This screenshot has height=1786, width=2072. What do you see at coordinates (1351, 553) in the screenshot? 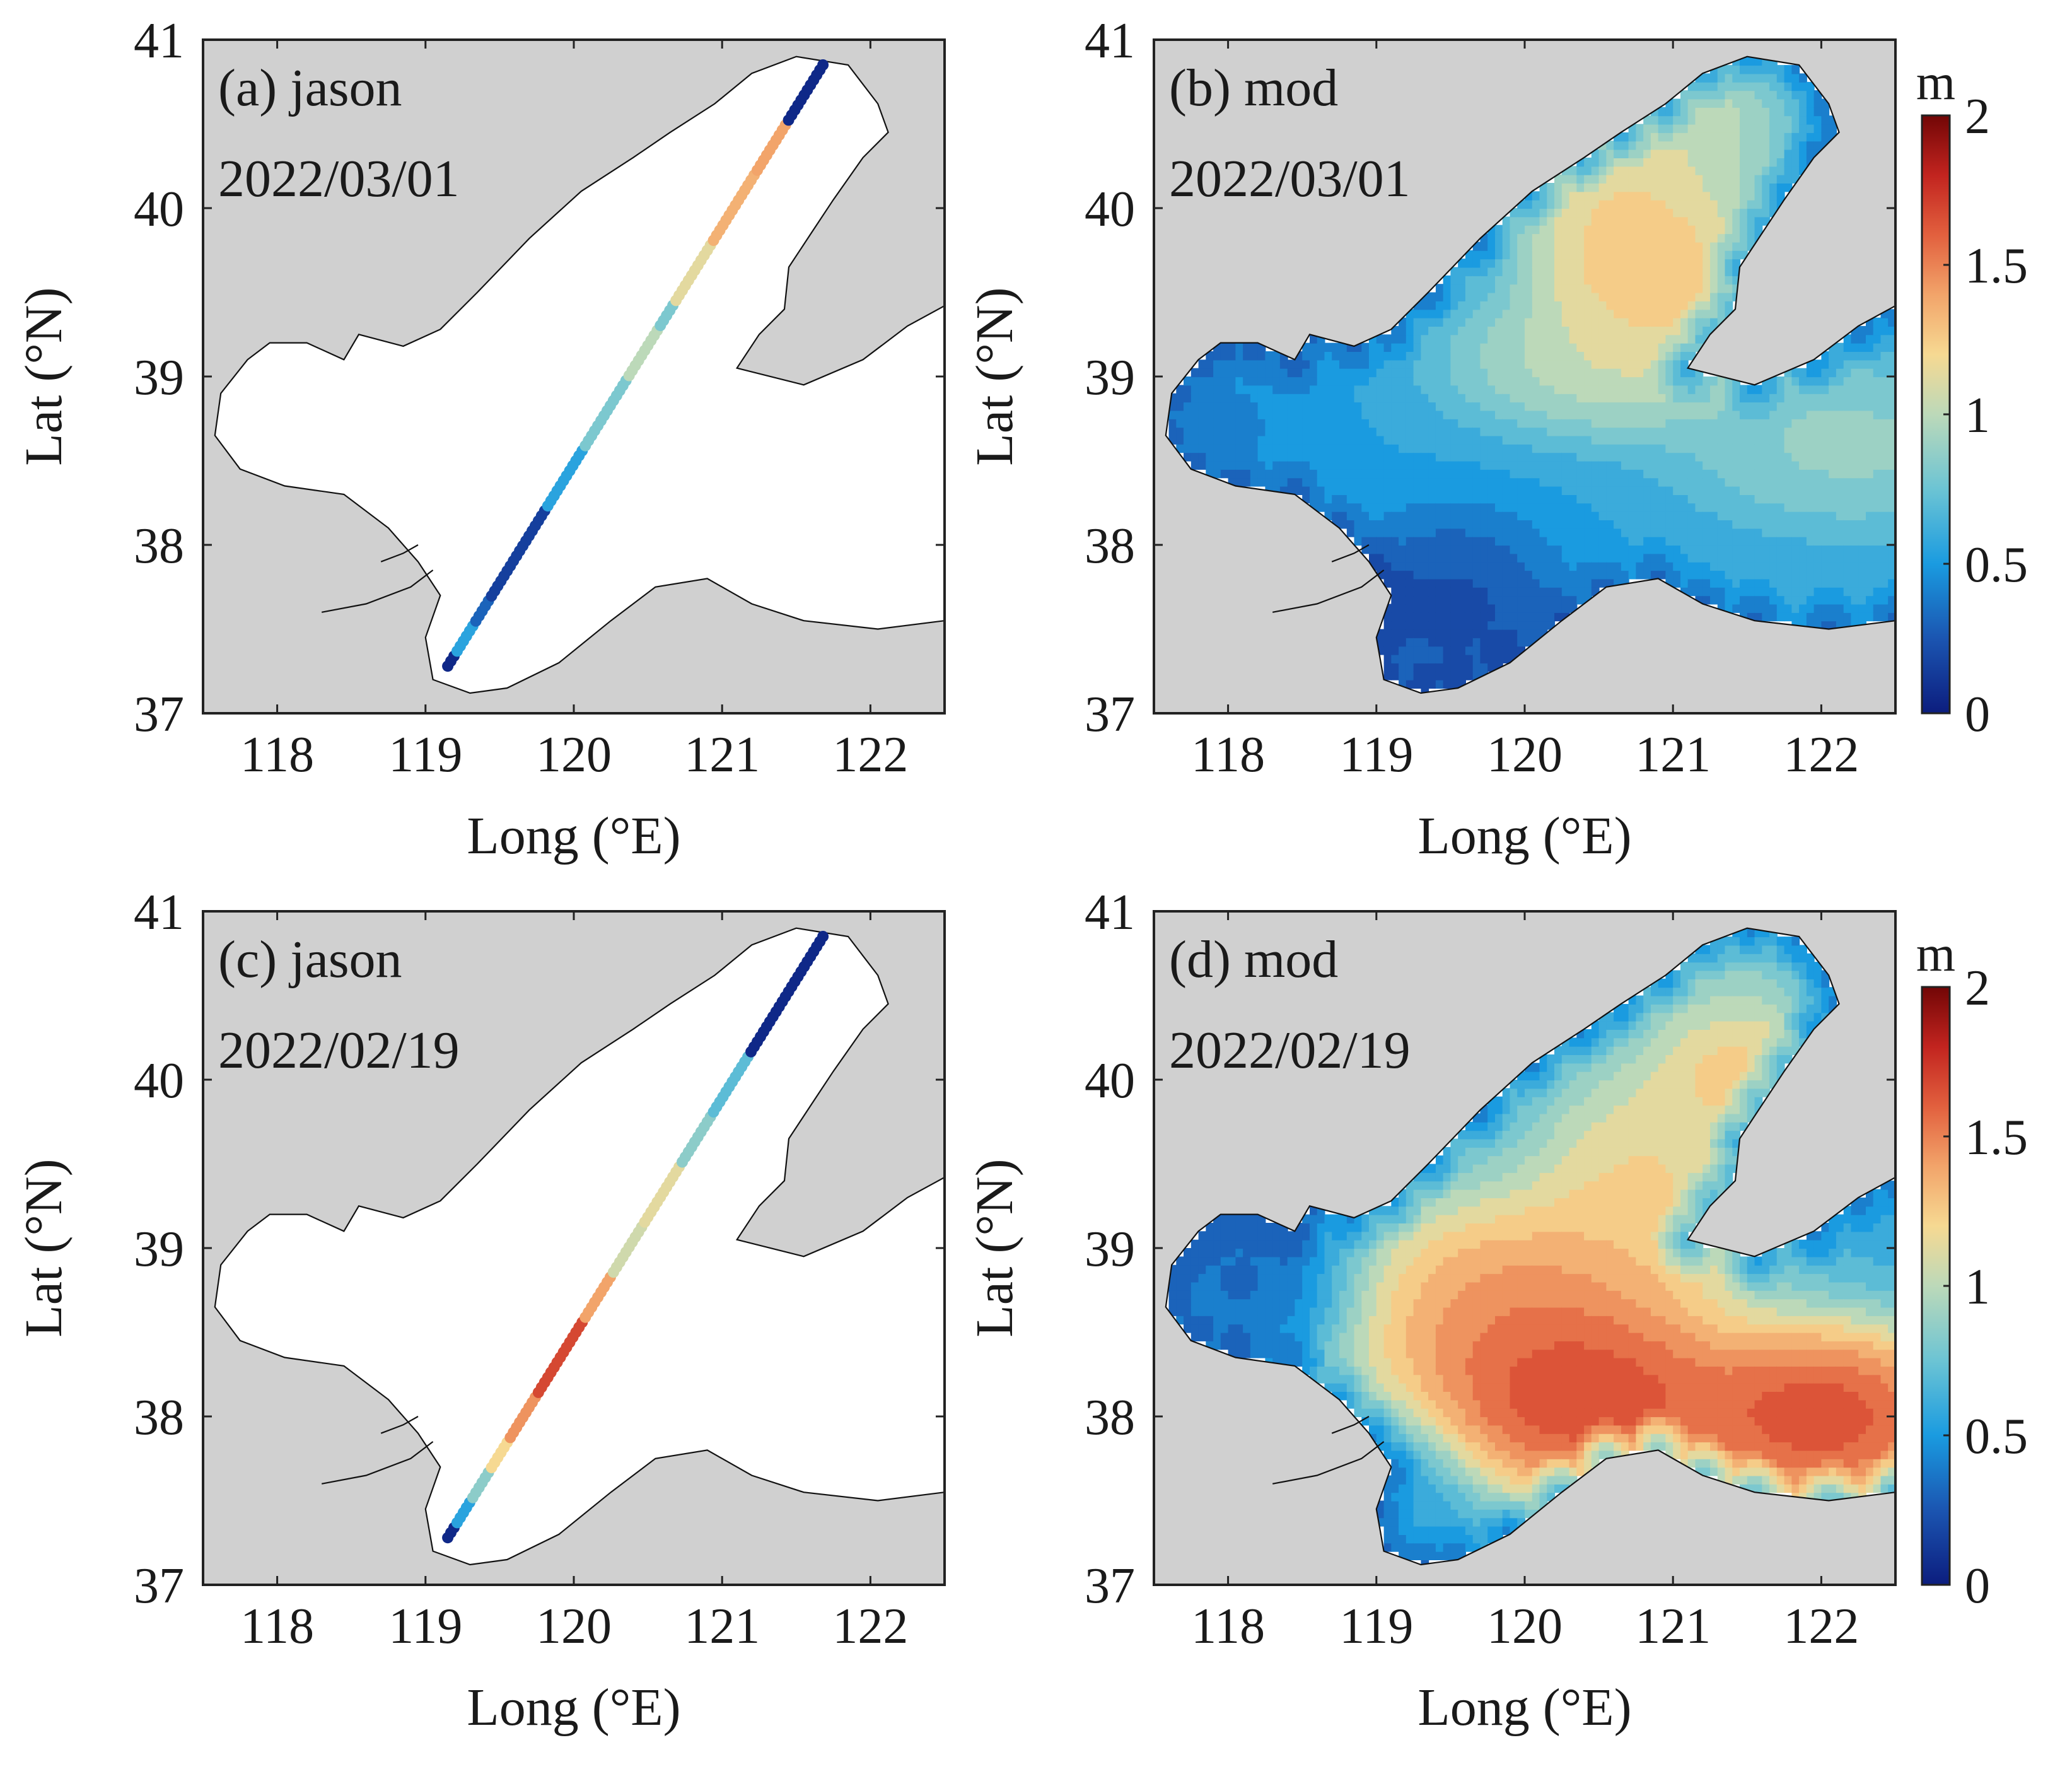
I see `river-line` at bounding box center [1351, 553].